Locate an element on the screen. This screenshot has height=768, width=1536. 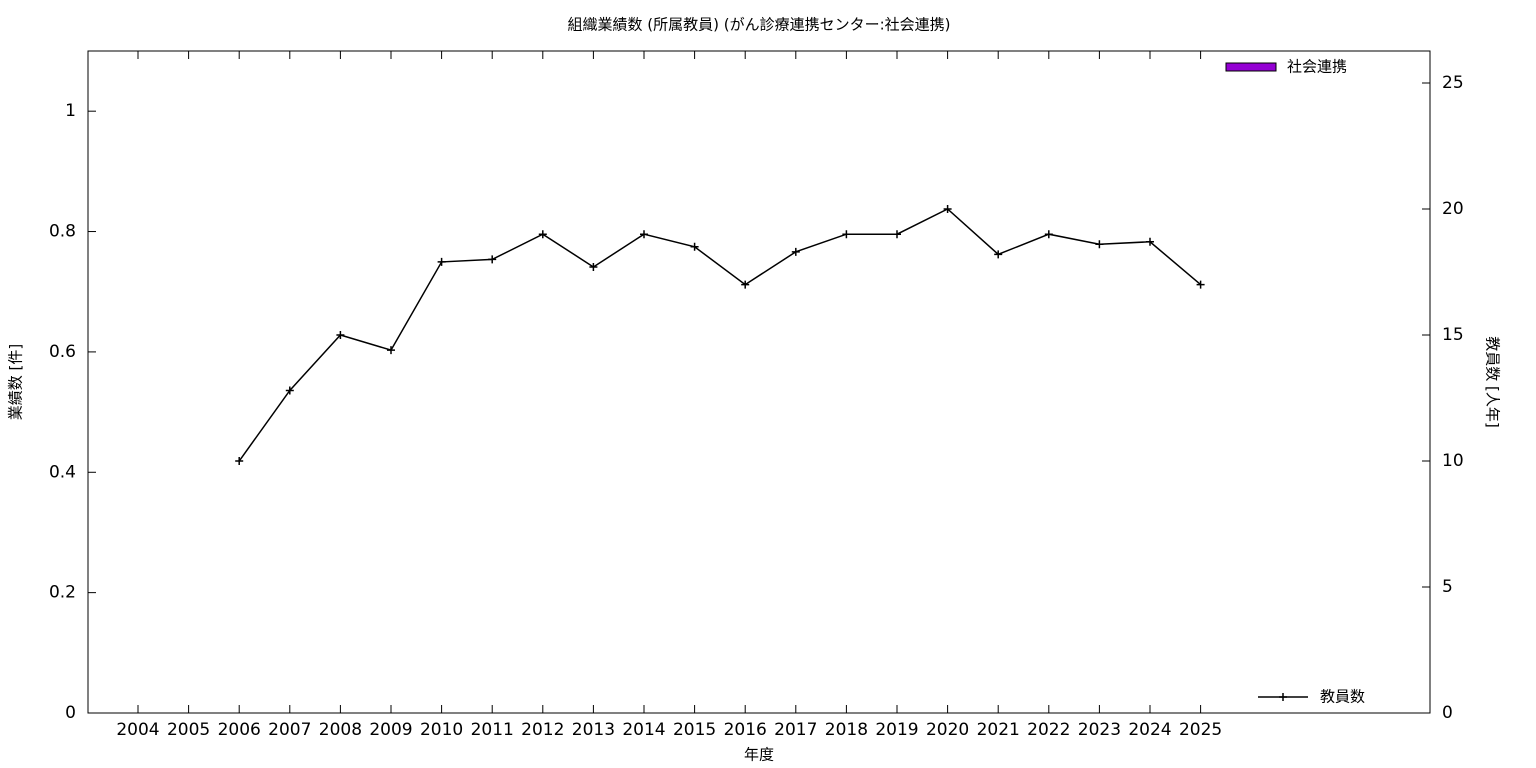
y2-axis-label: 教員数 [人年] is located at coordinates (1493, 381).